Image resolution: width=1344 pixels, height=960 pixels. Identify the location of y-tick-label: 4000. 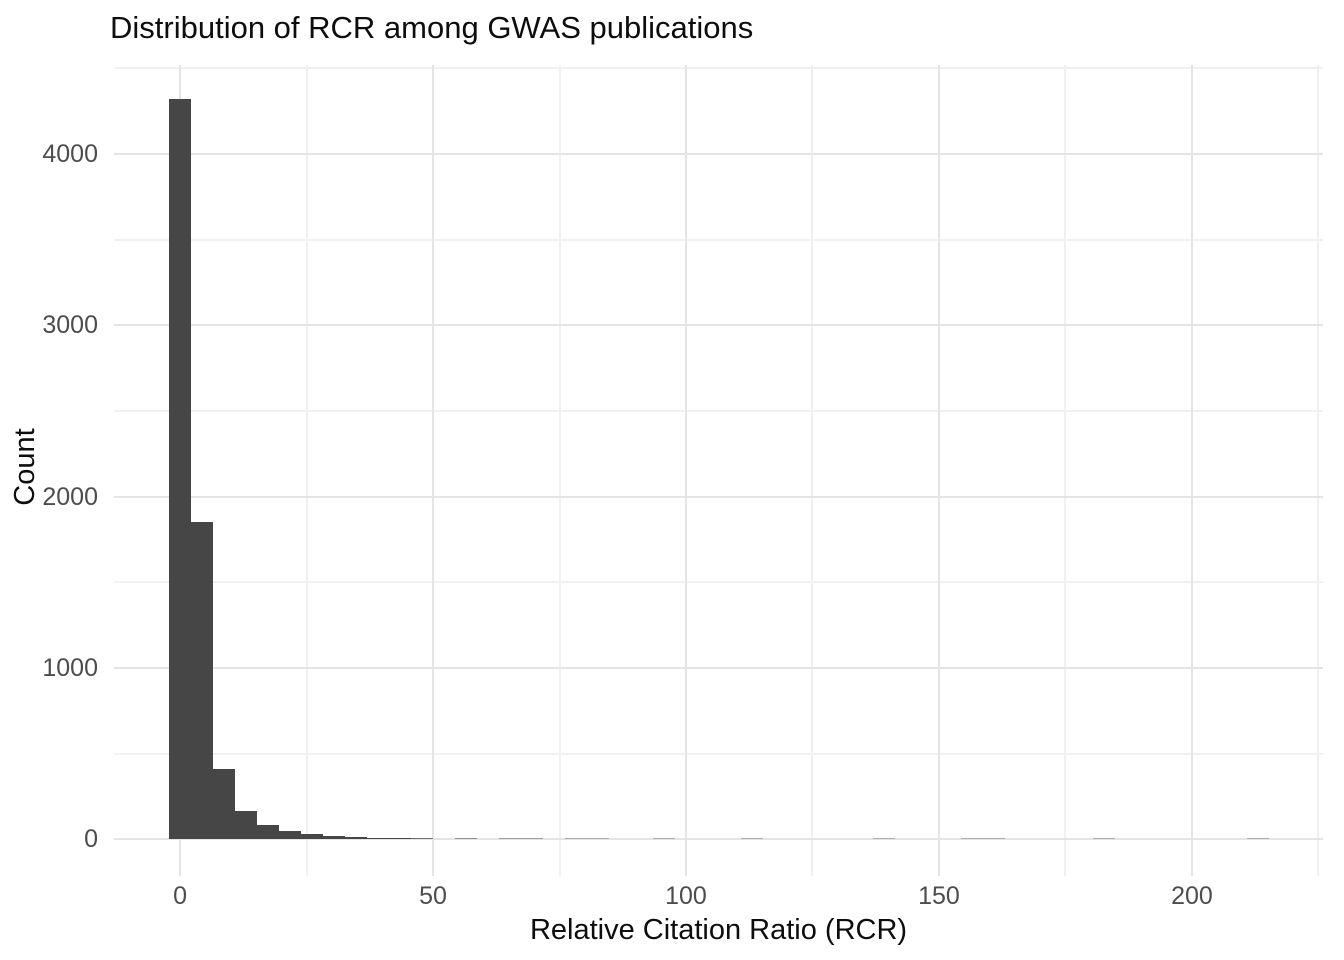
(70, 154).